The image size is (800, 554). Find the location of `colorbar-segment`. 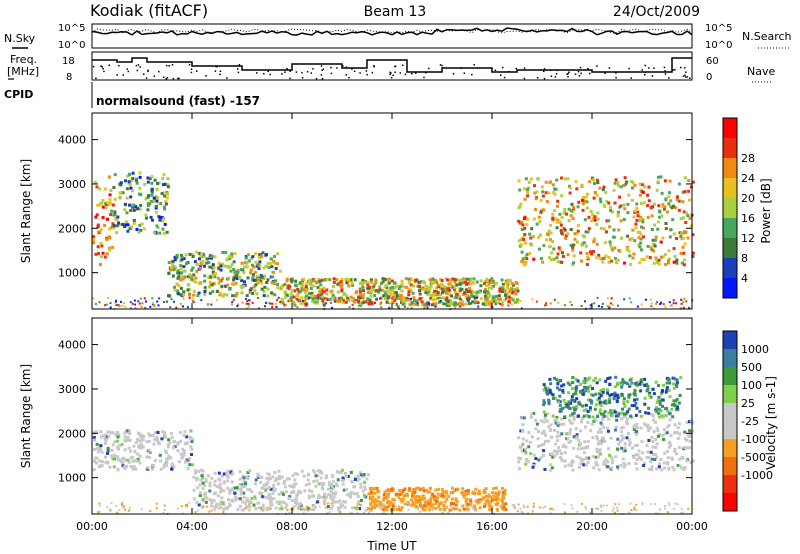

colorbar-segment is located at coordinates (730, 288).